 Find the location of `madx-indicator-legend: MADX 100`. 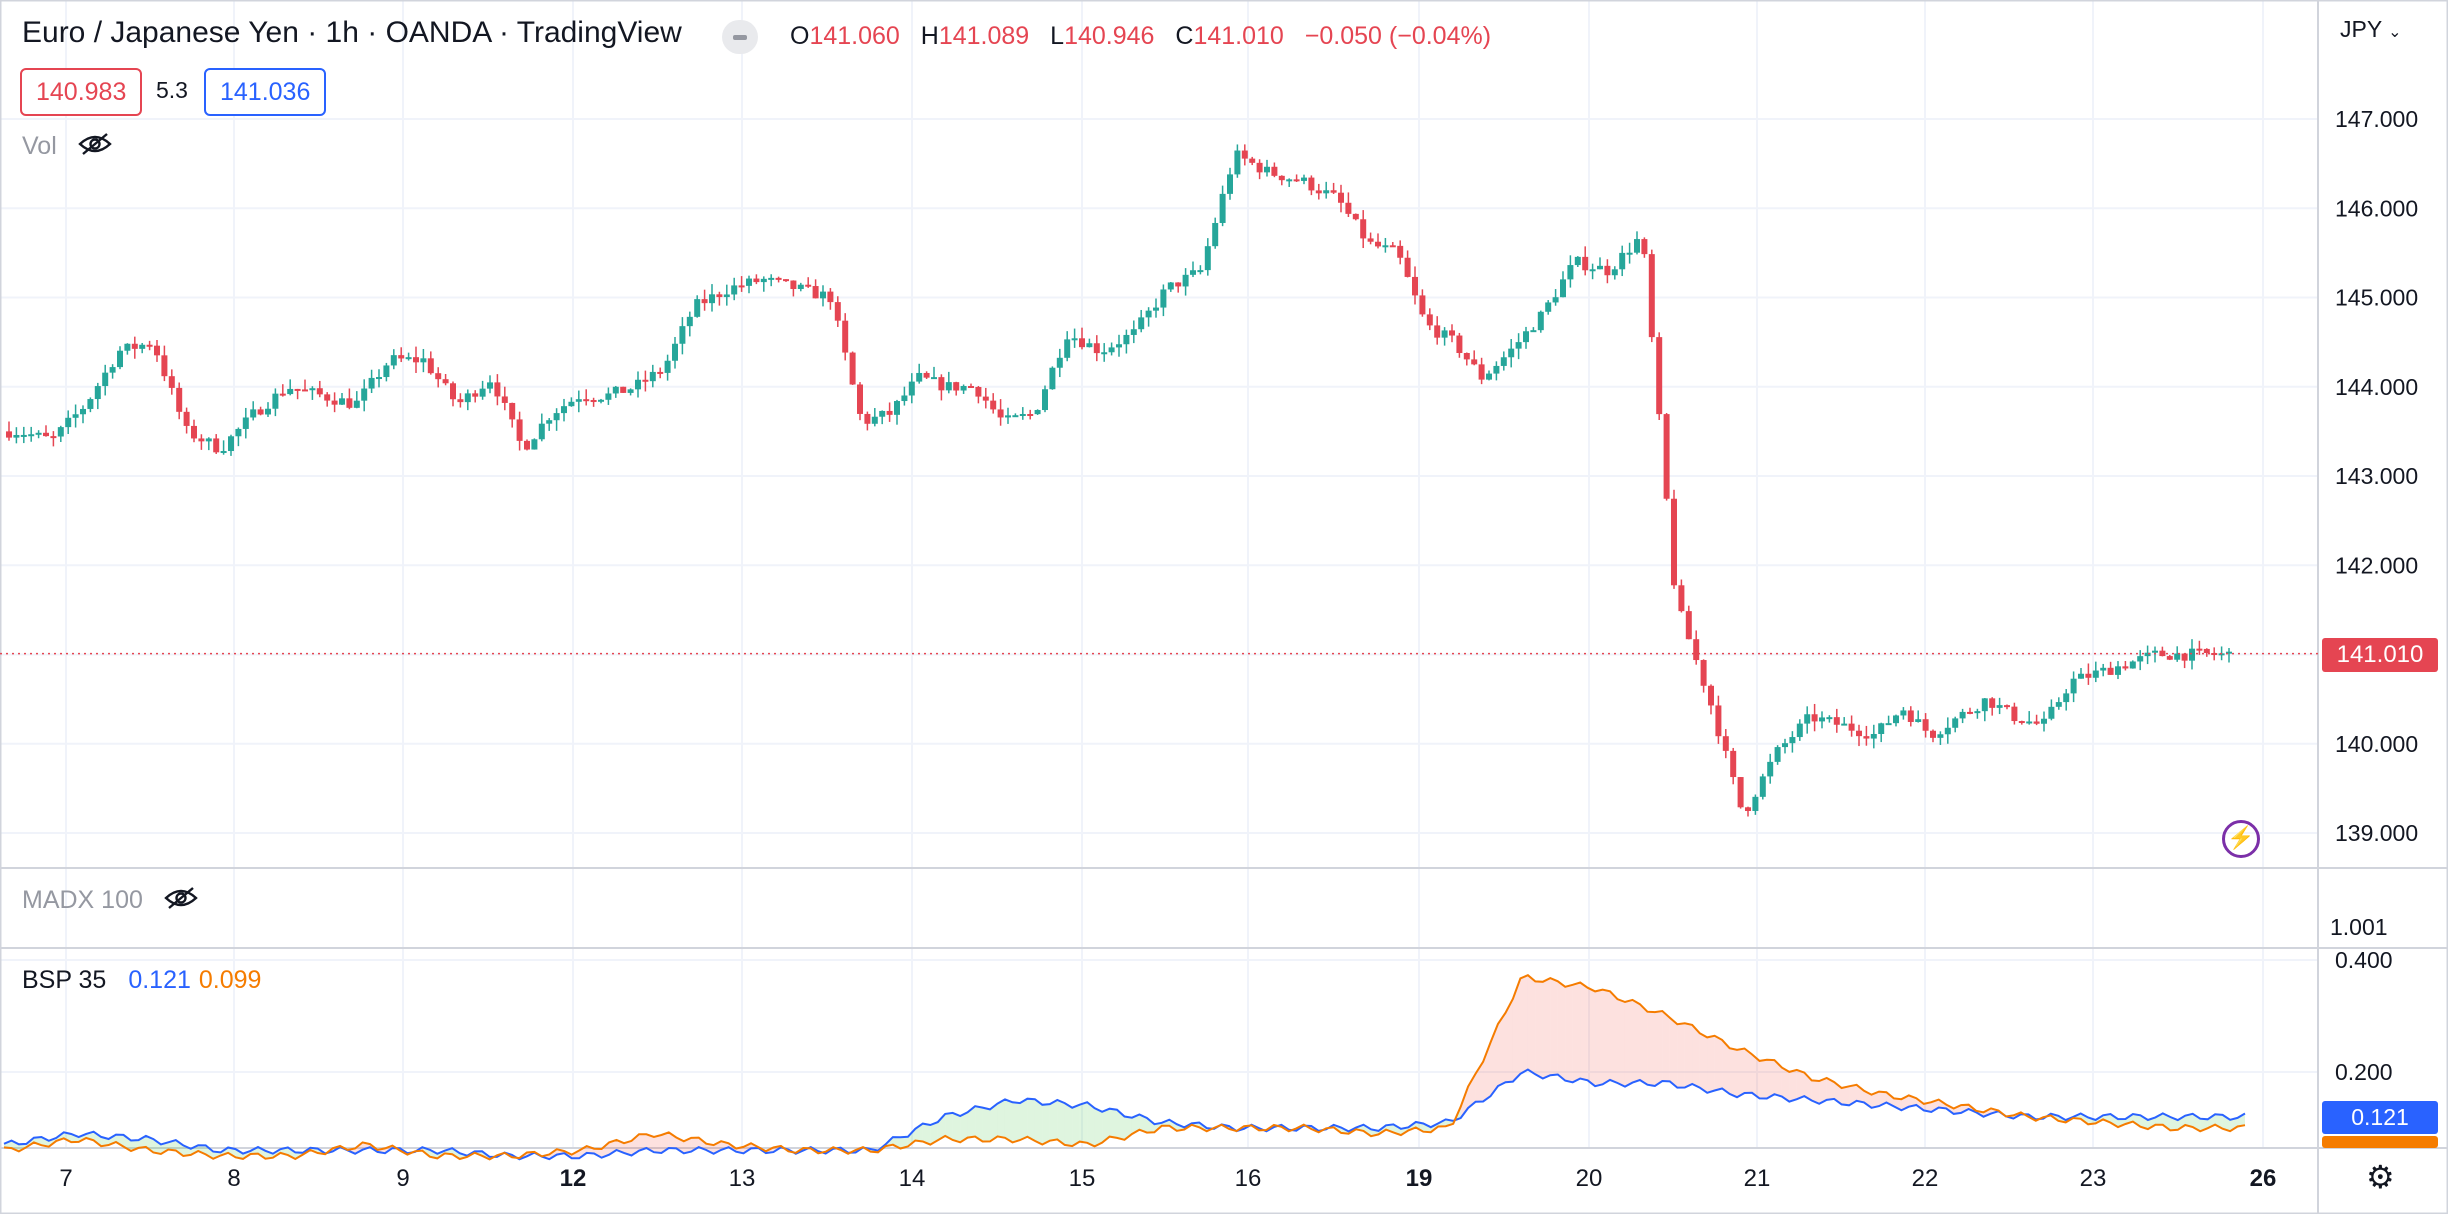

madx-indicator-legend: MADX 100 is located at coordinates (110, 901).